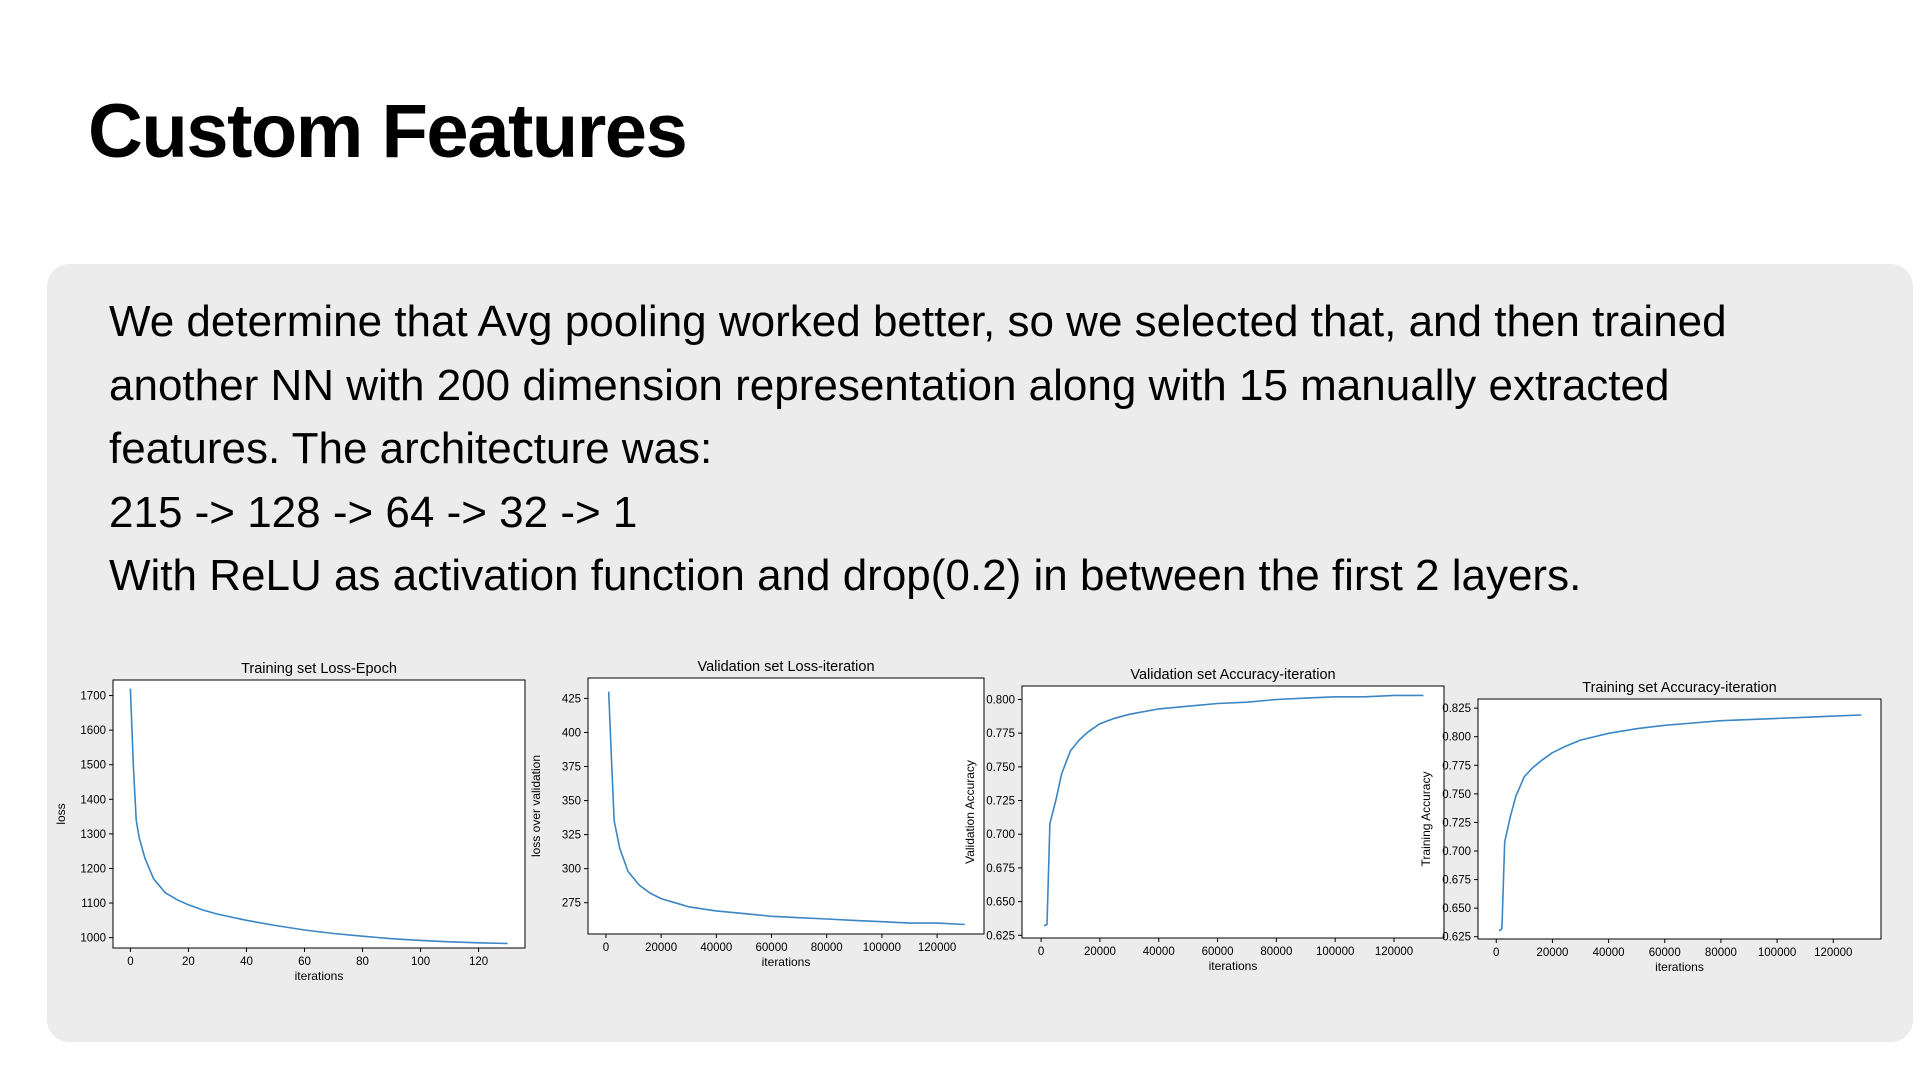 The width and height of the screenshot is (1920, 1080). What do you see at coordinates (571, 699) in the screenshot?
I see `y-tick-label: 425` at bounding box center [571, 699].